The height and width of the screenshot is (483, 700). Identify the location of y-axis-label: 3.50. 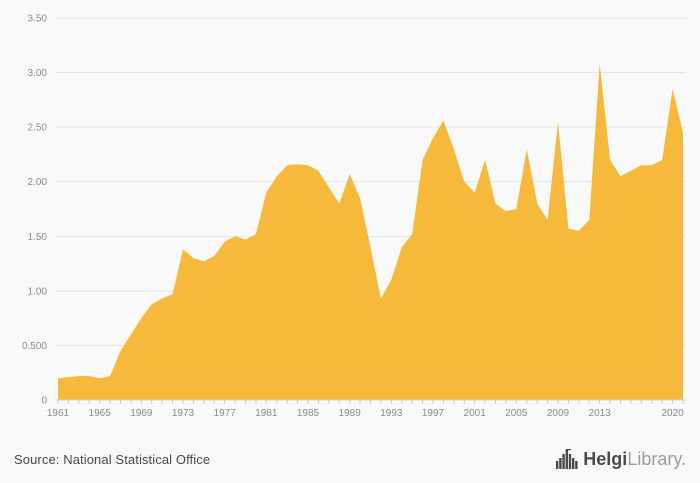
(38, 19).